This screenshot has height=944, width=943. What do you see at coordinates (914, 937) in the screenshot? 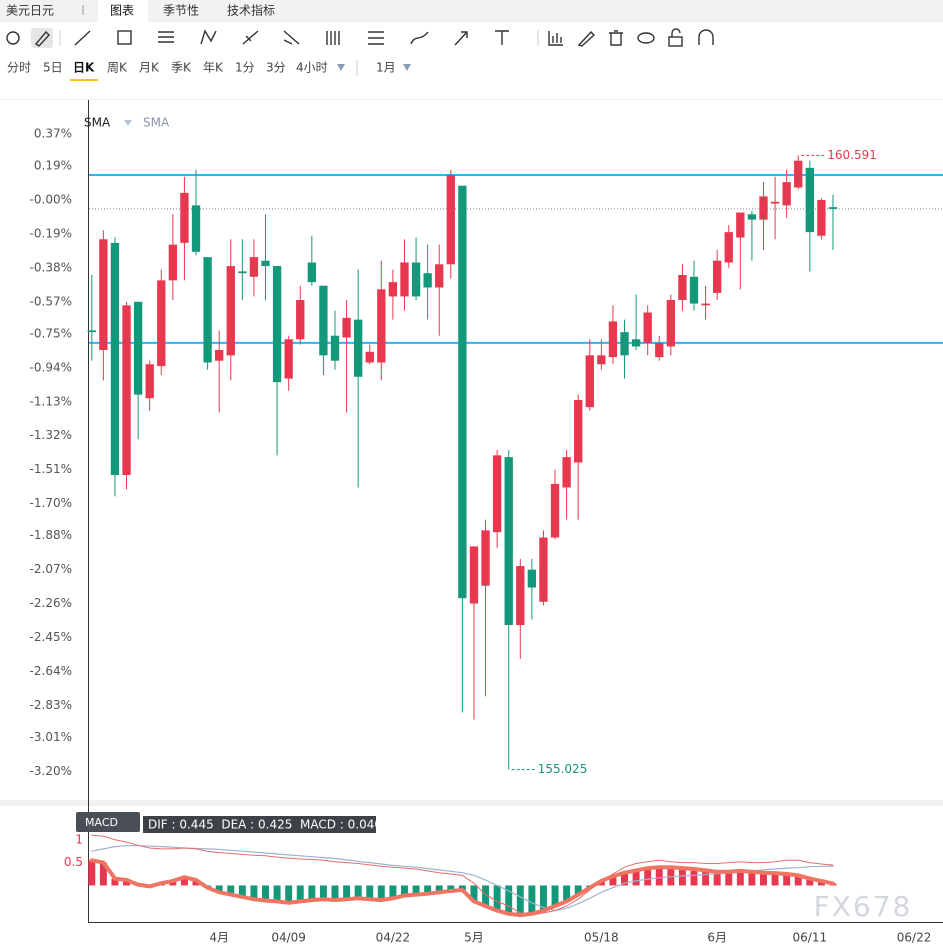
I see `x-tick-label: 06/22` at bounding box center [914, 937].